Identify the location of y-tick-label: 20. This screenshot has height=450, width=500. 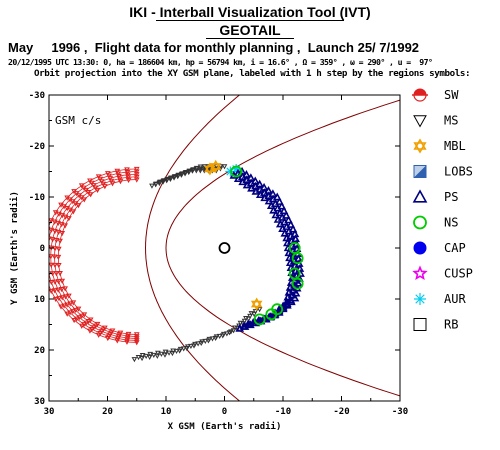
(39, 351).